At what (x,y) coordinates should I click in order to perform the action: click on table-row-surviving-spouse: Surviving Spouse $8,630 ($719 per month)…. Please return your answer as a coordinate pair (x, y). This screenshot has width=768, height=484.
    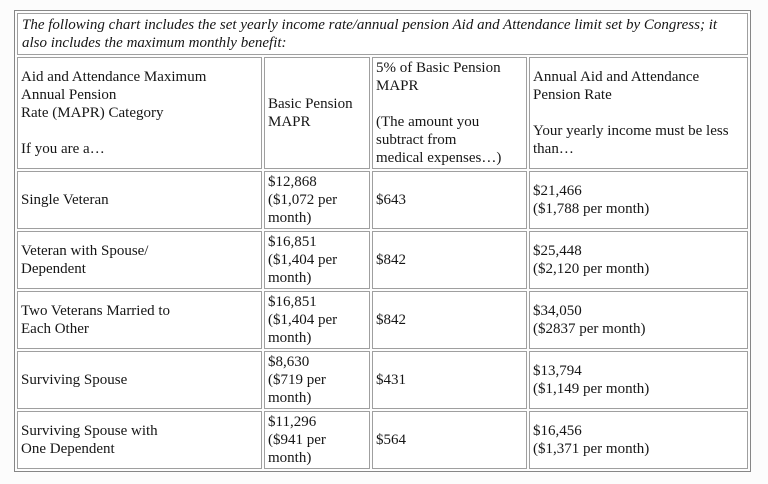
    Looking at the image, I should click on (383, 380).